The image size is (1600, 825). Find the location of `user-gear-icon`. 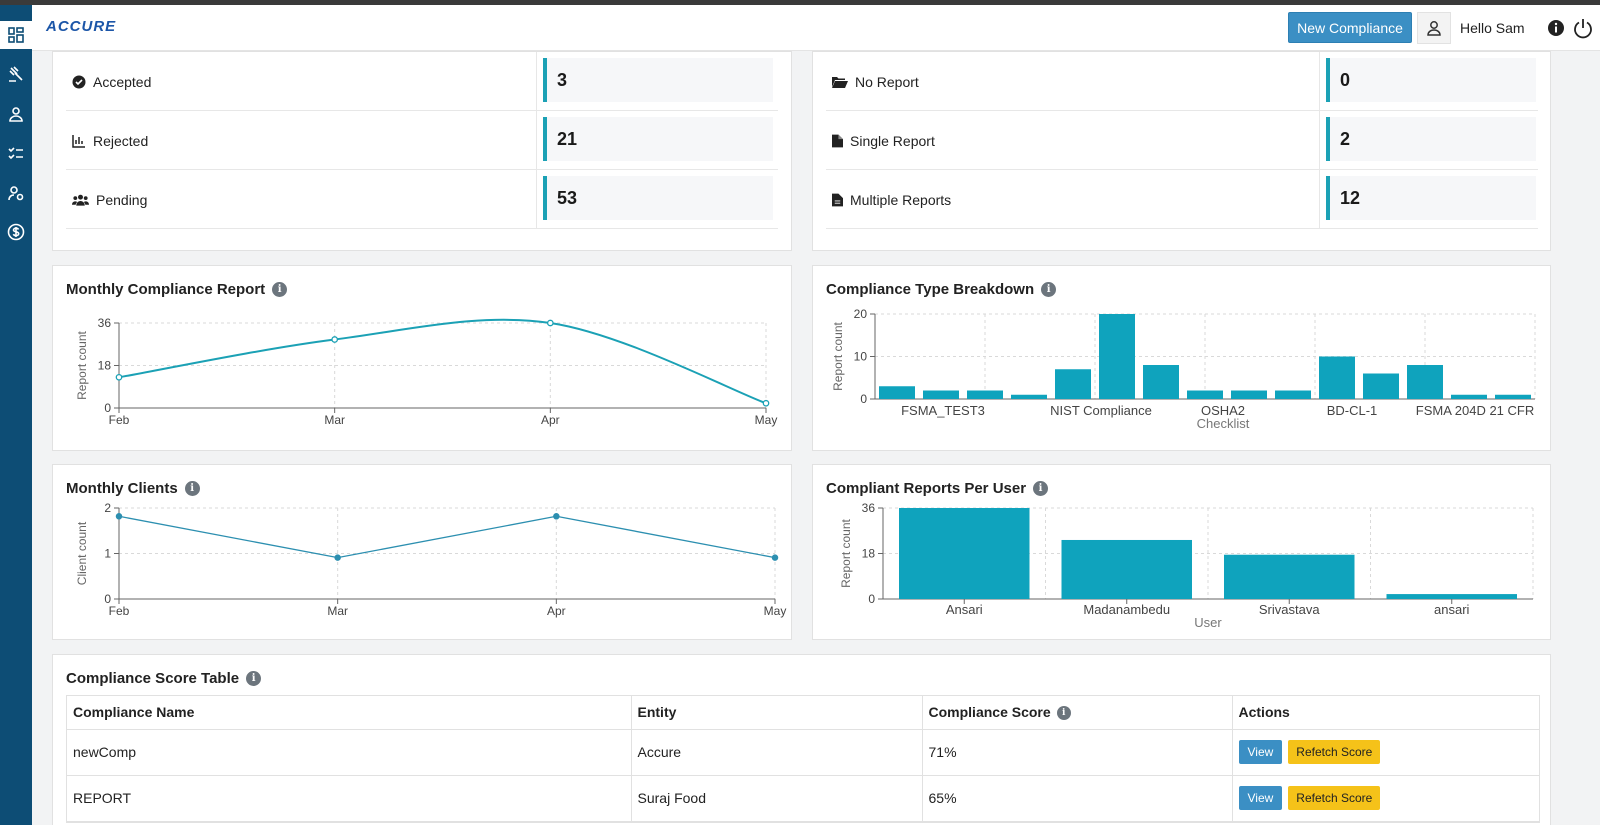

user-gear-icon is located at coordinates (16, 193).